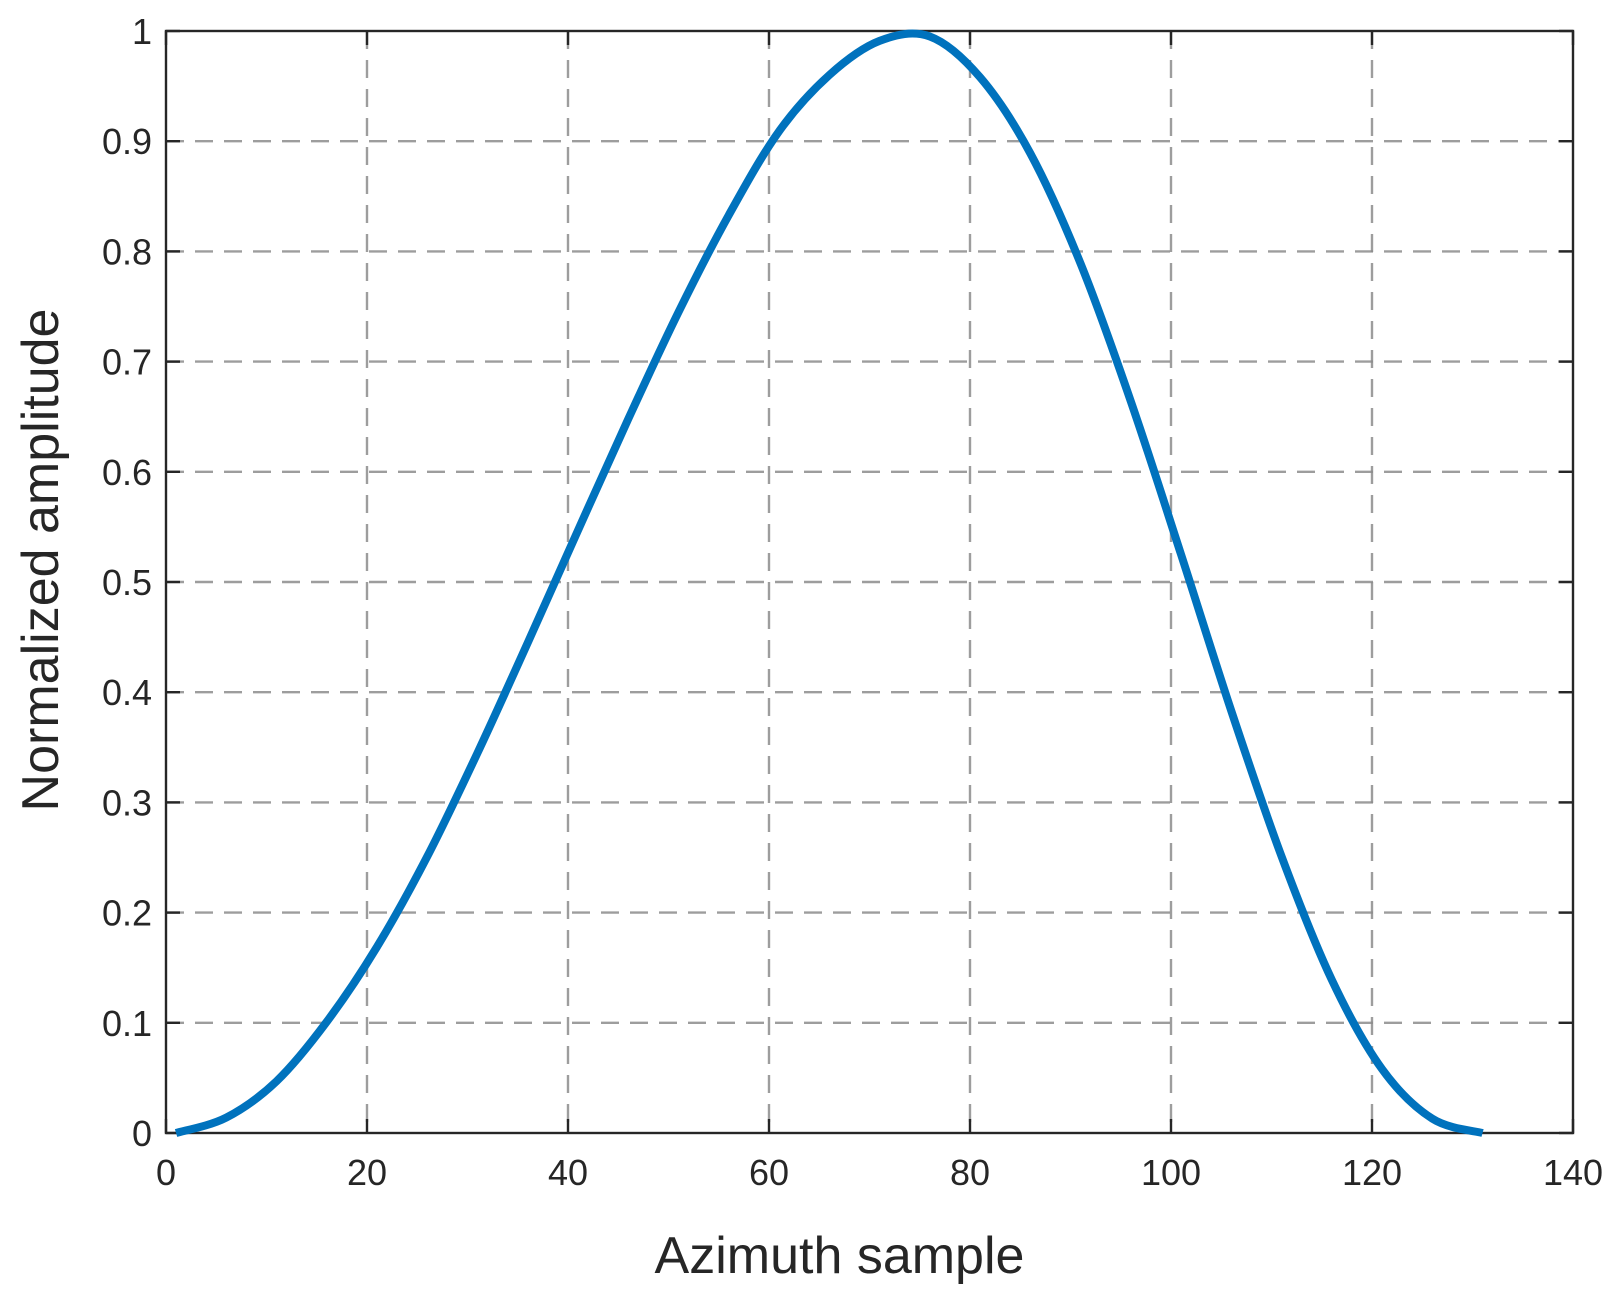 The image size is (1615, 1299). I want to click on x-axis-tick-labels: 0 20 40 60 80 100 120 140, so click(879, 1172).